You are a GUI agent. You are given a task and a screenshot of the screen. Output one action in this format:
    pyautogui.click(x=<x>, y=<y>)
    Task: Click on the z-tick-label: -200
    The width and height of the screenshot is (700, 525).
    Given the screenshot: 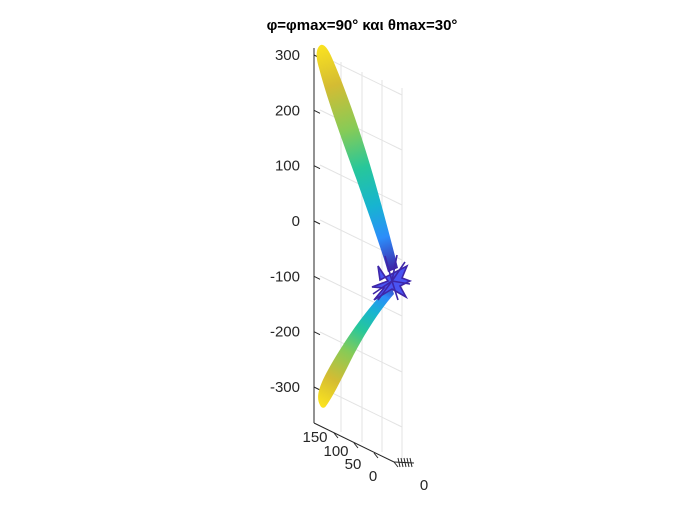 What is the action you would take?
    pyautogui.click(x=285, y=332)
    